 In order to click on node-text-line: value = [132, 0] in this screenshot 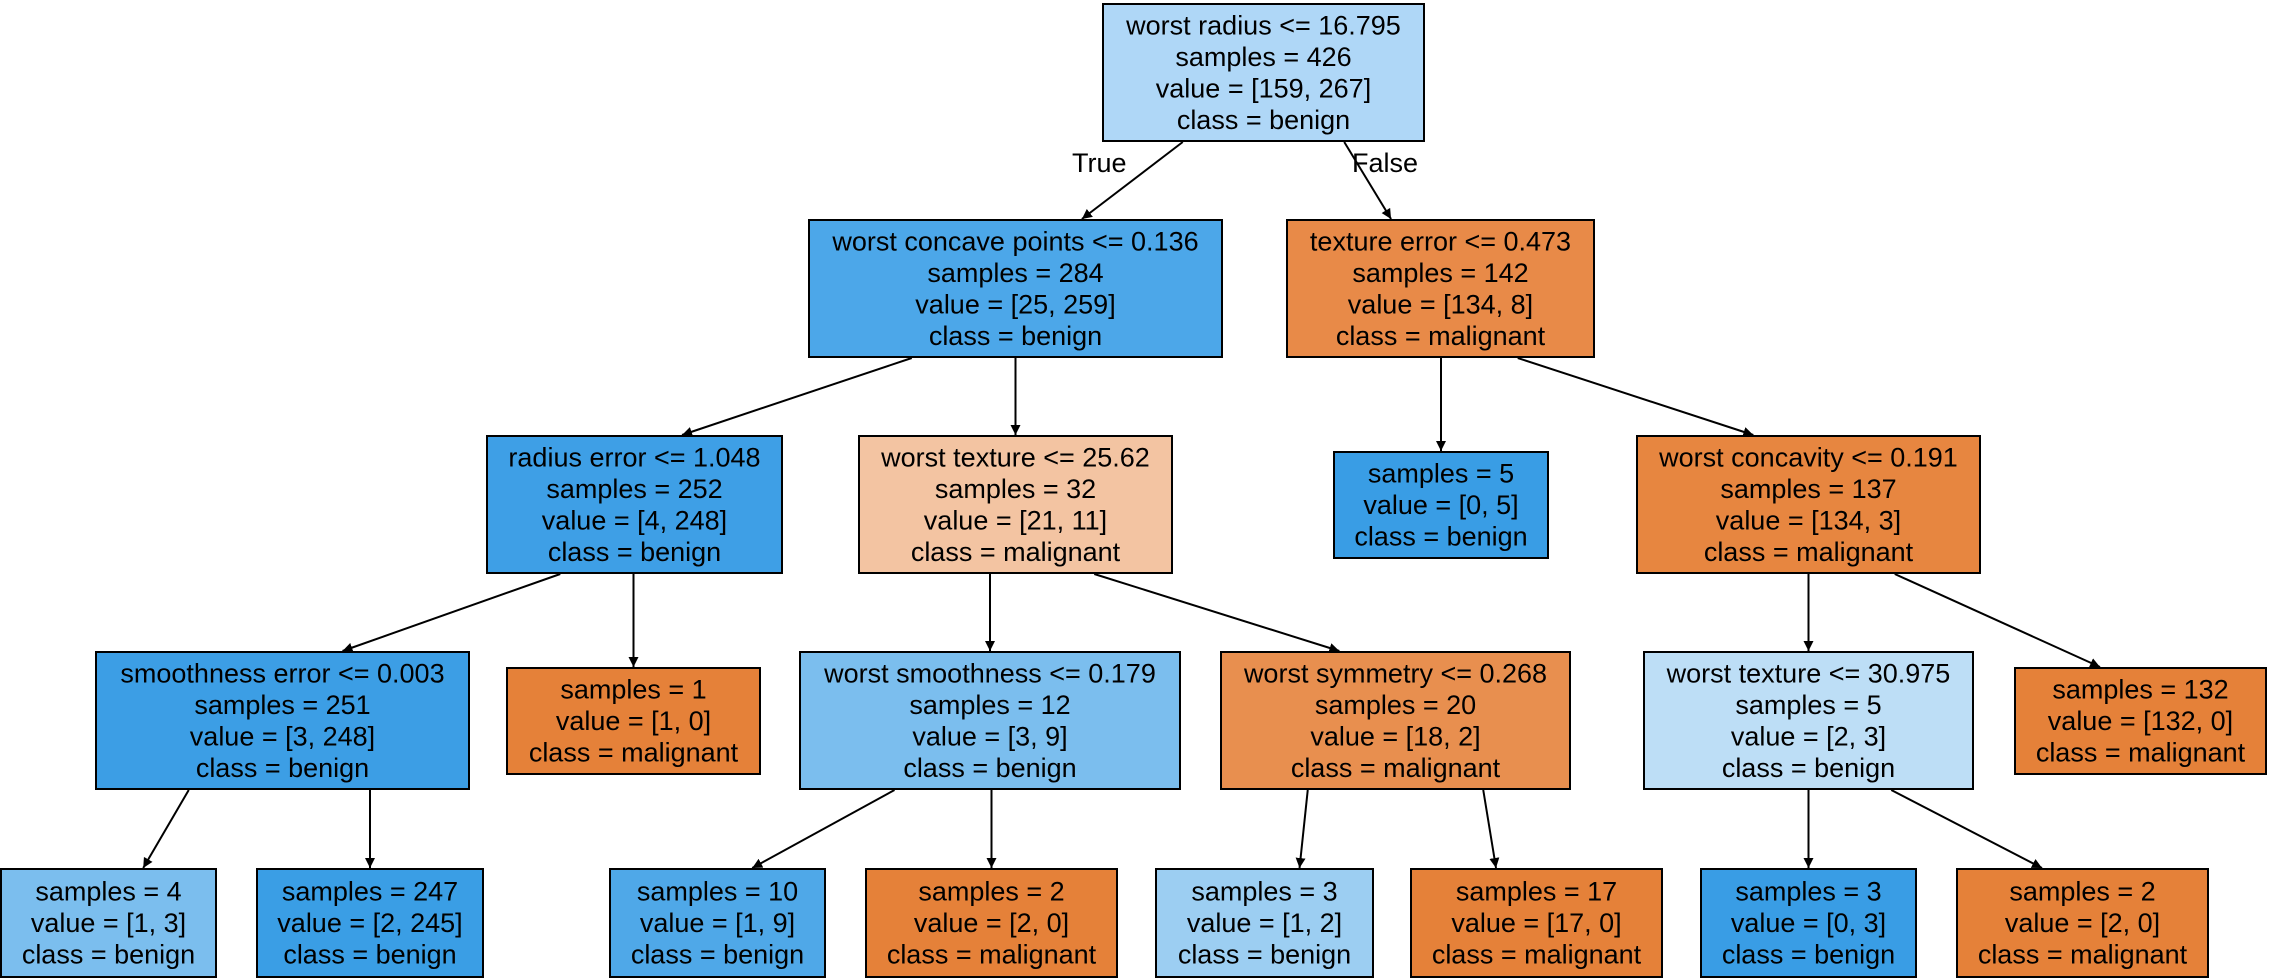, I will do `click(2140, 721)`.